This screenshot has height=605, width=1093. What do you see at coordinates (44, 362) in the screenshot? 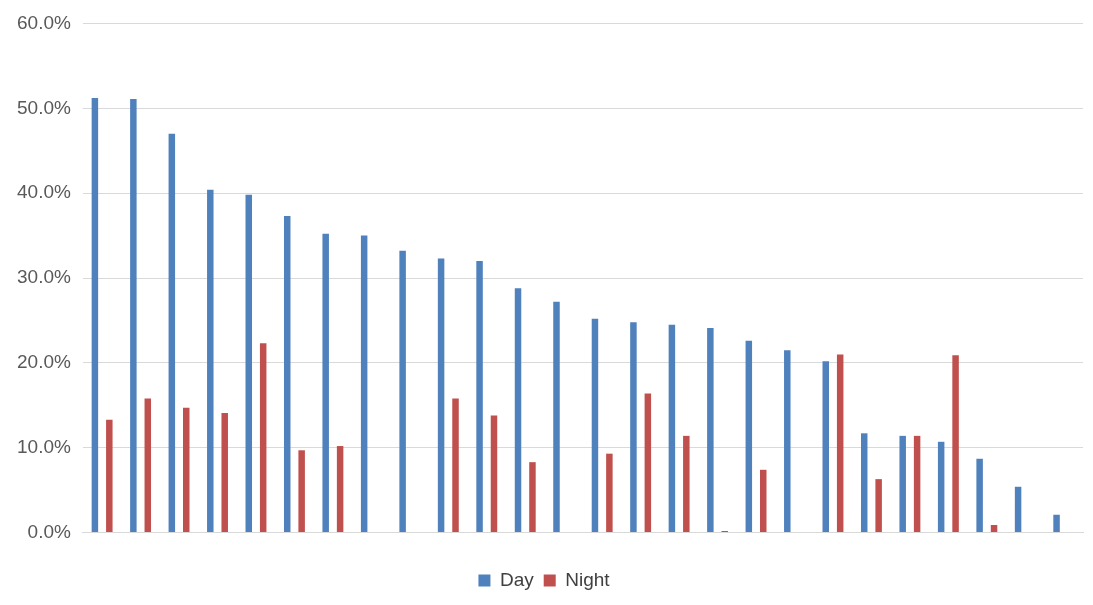
I see `y-tick-label: 20.0%` at bounding box center [44, 362].